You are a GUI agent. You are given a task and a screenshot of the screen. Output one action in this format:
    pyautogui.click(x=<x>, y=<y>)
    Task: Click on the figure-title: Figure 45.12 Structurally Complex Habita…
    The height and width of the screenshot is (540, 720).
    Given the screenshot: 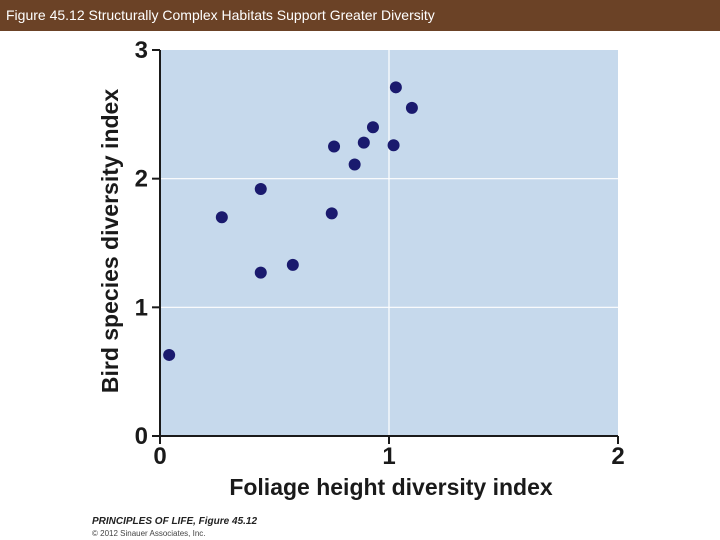 What is the action you would take?
    pyautogui.click(x=220, y=15)
    